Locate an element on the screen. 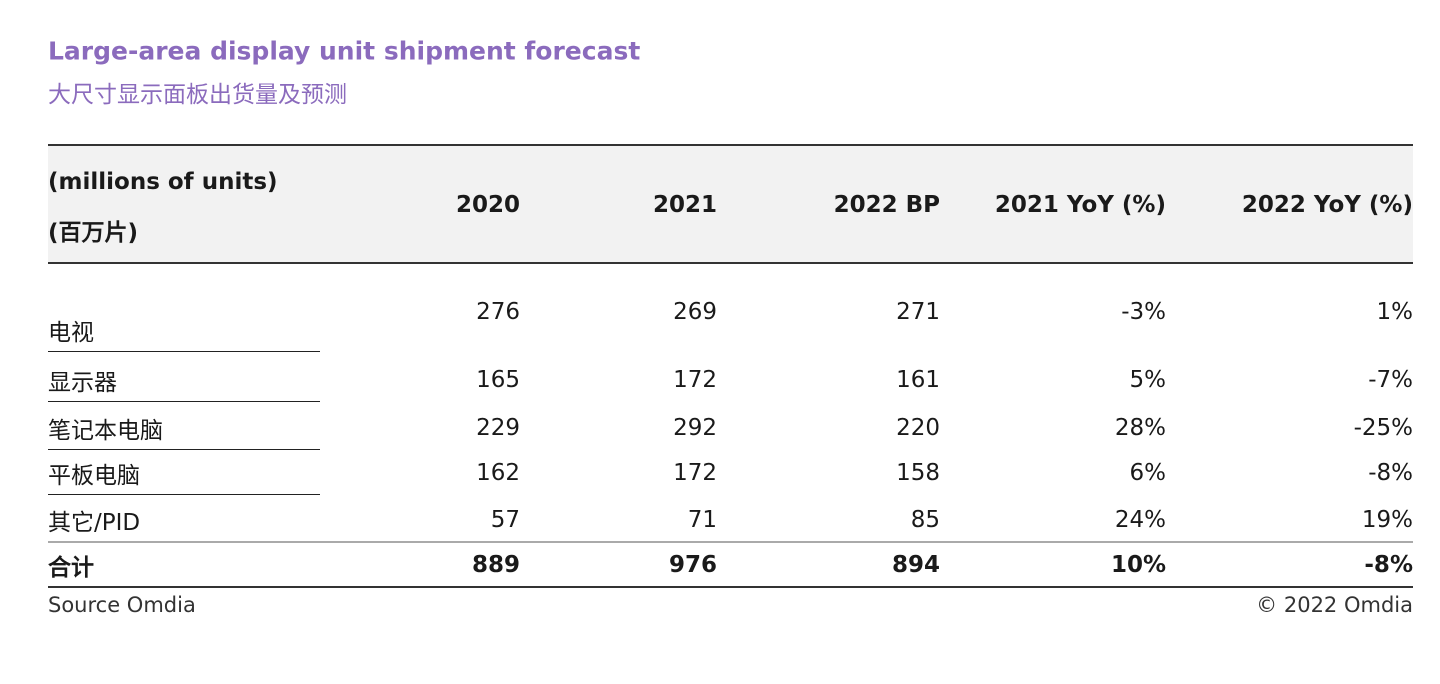 This screenshot has height=684, width=1440. row-label: 电视 is located at coordinates (71, 333).